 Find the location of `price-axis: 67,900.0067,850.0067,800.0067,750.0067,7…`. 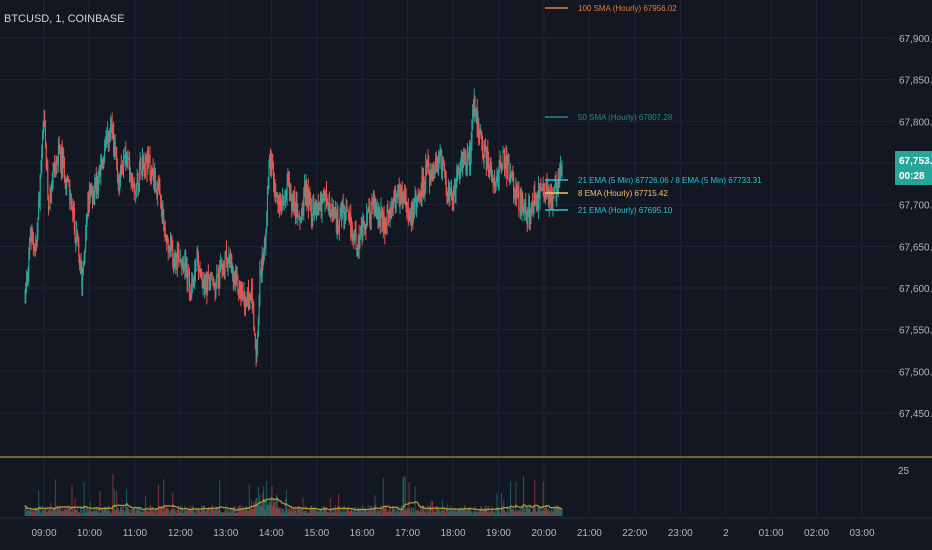

price-axis: 67,900.0067,850.0067,800.0067,750.0067,7… is located at coordinates (915, 227).